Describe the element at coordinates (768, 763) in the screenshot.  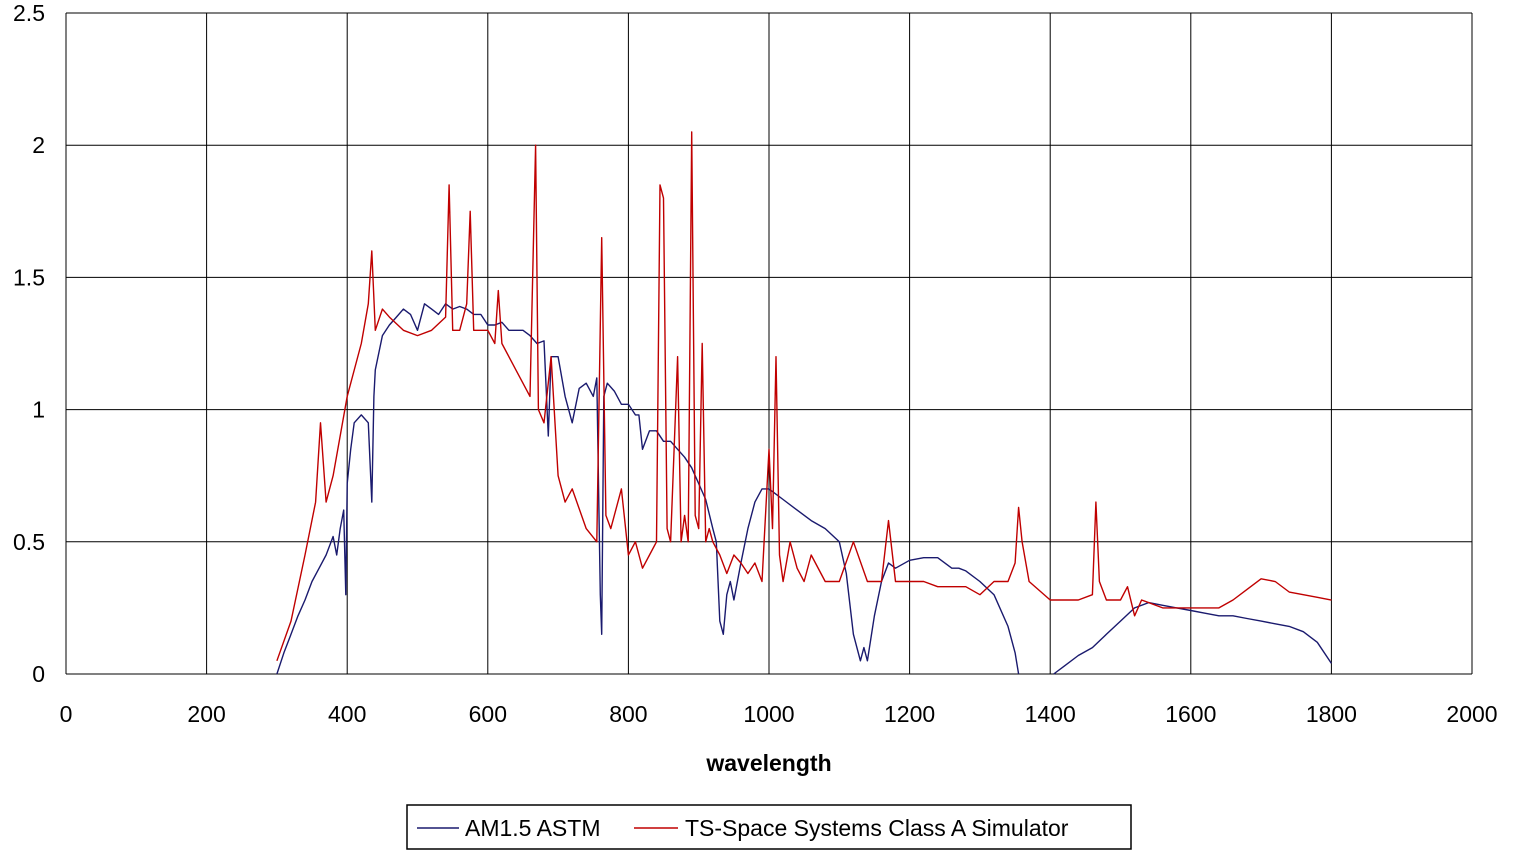
I see `x-axis-title: wavelength` at that location.